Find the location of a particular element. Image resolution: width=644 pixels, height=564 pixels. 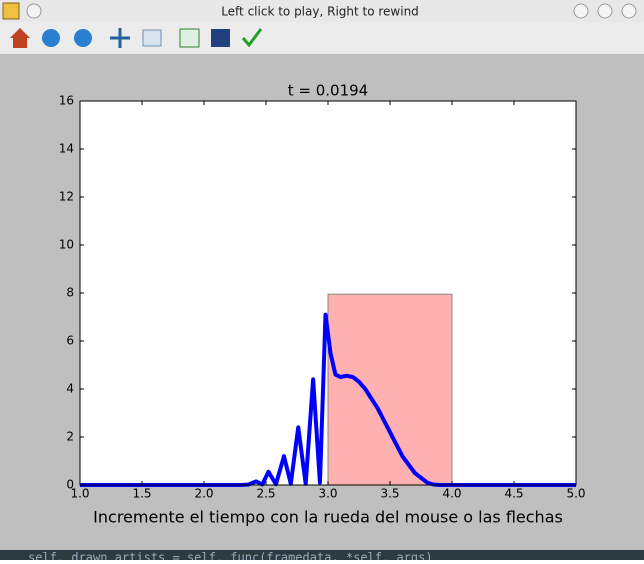

back-button is located at coordinates (51, 38).